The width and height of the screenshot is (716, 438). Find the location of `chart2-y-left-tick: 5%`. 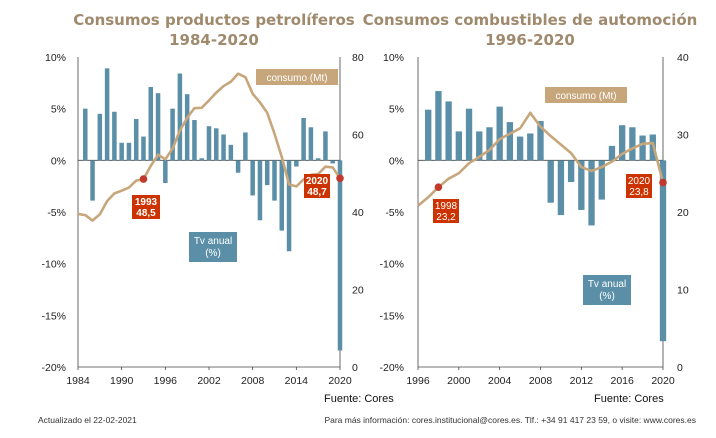

chart2-y-left-tick: 5% is located at coordinates (396, 110).